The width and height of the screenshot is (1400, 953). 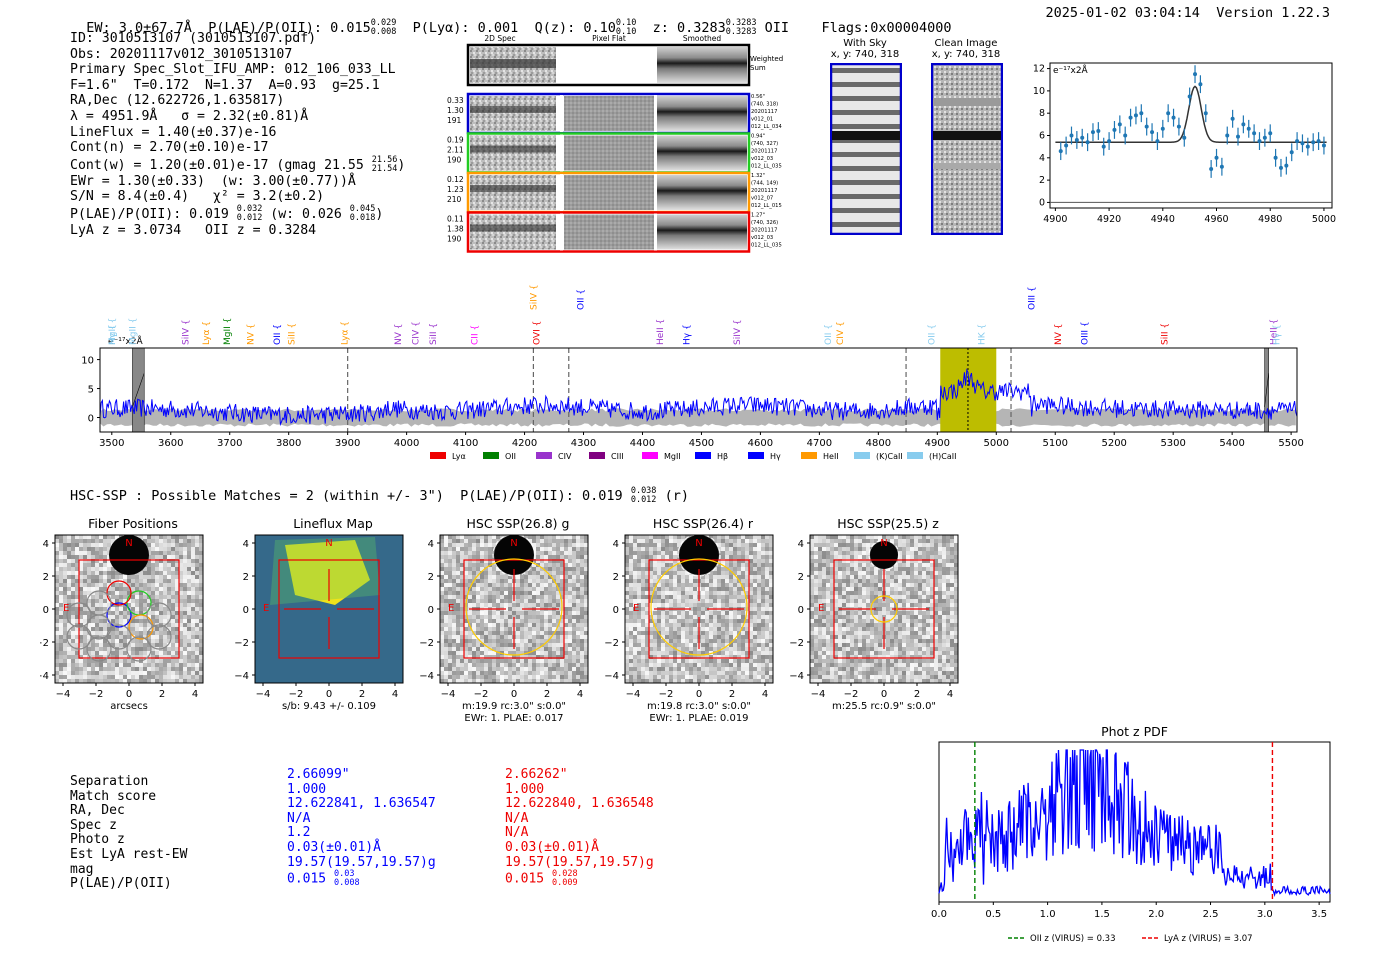 What do you see at coordinates (434, 334) in the screenshot?
I see `spectrum-line-id-label: SiII {` at bounding box center [434, 334].